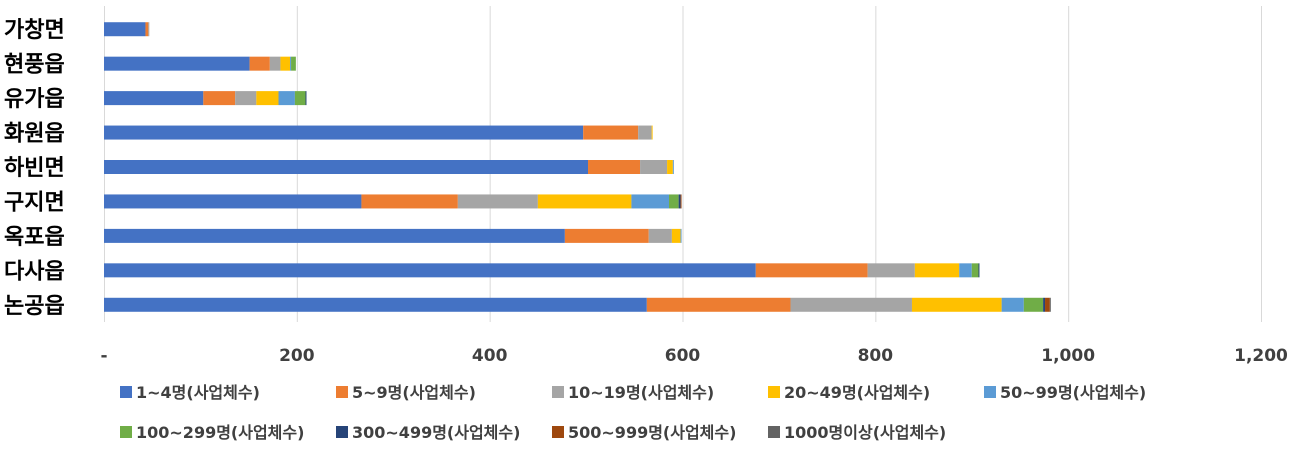  What do you see at coordinates (34, 202) in the screenshot?
I see `category-label: 구지면` at bounding box center [34, 202].